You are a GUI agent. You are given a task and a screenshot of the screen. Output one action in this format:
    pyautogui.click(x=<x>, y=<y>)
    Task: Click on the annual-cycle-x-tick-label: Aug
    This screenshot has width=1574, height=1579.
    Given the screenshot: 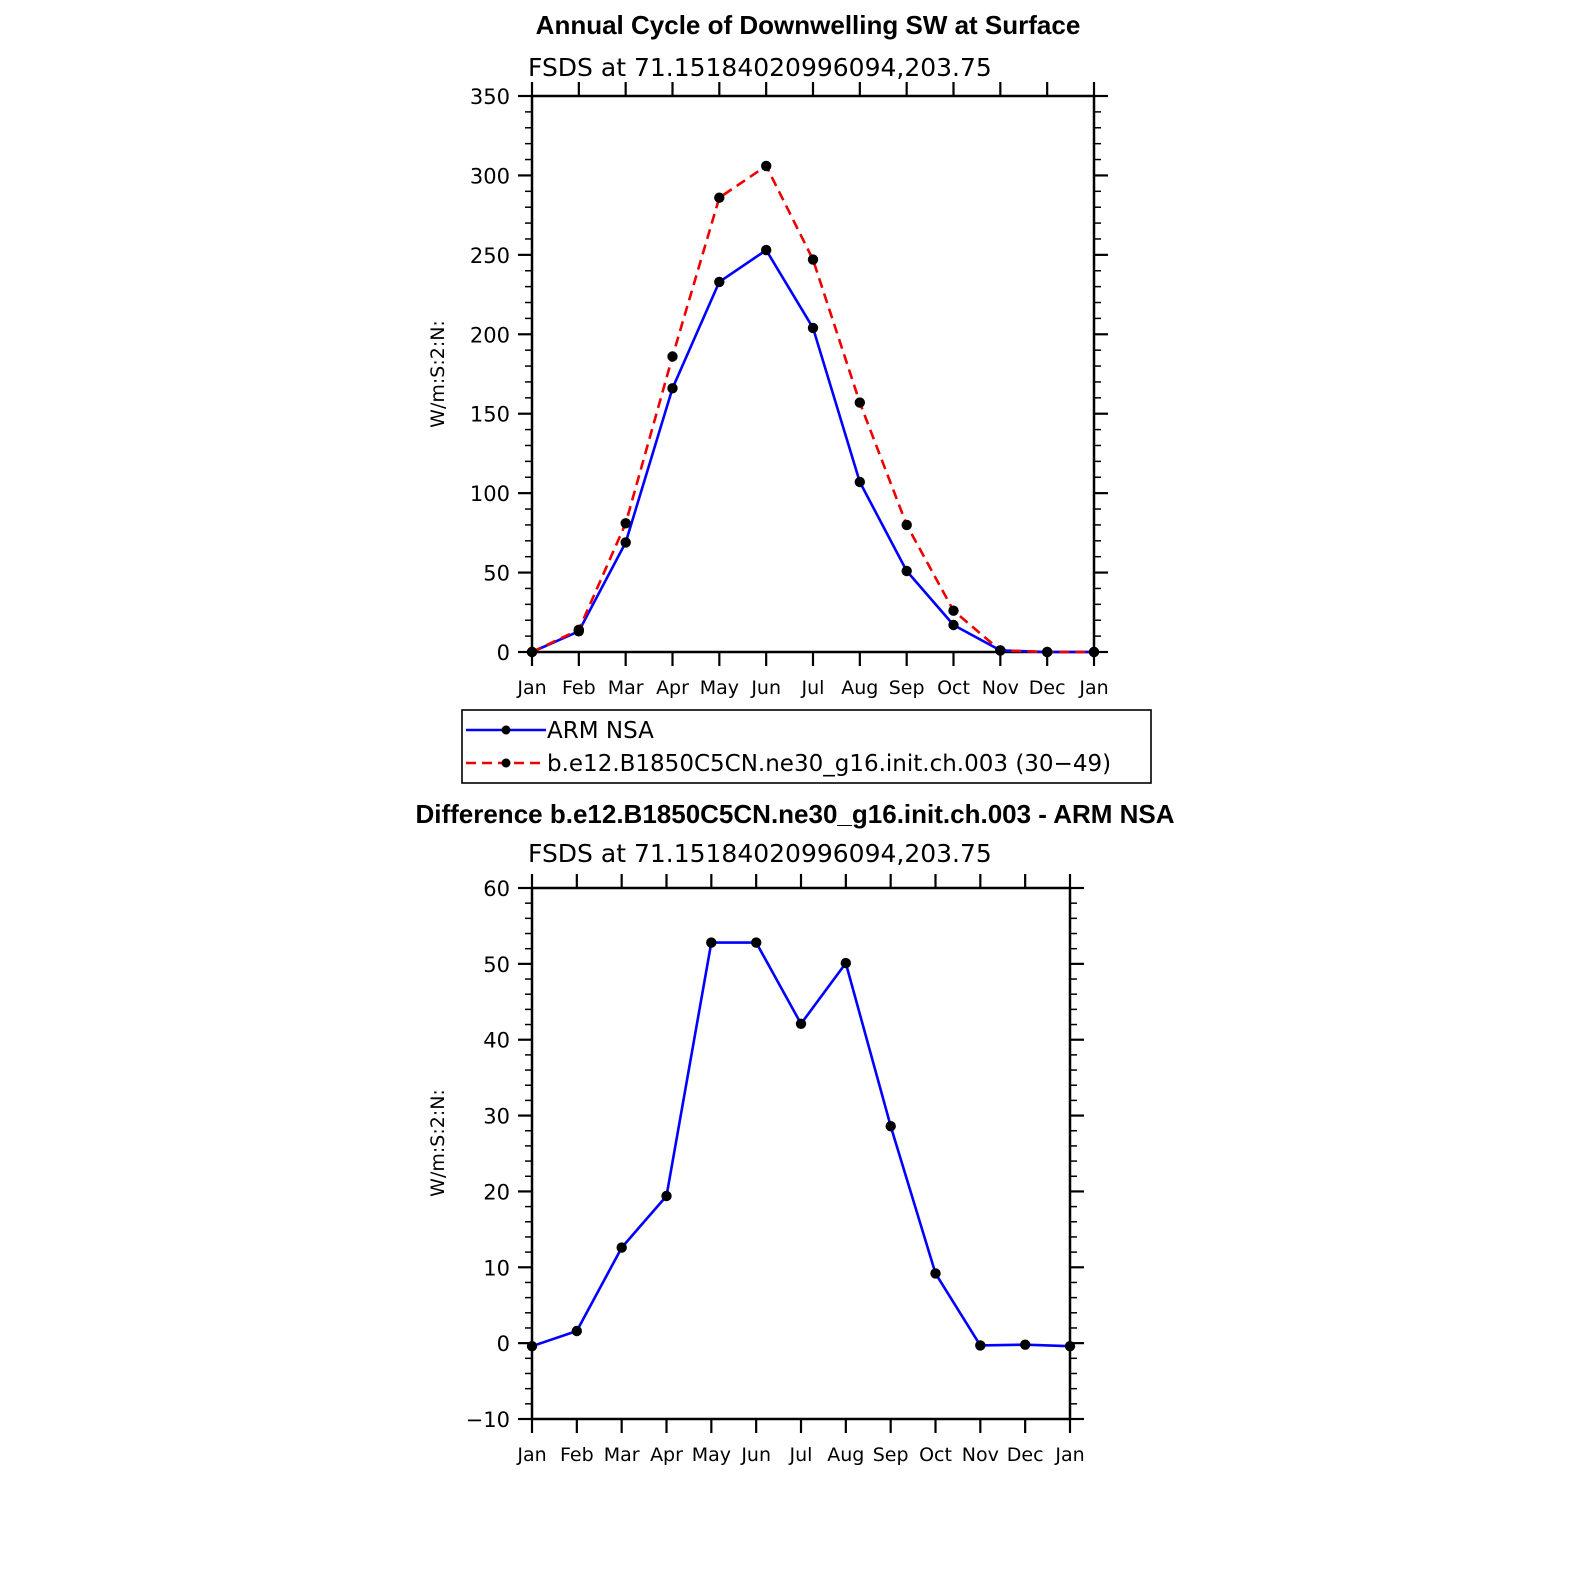 What is the action you would take?
    pyautogui.click(x=859, y=688)
    